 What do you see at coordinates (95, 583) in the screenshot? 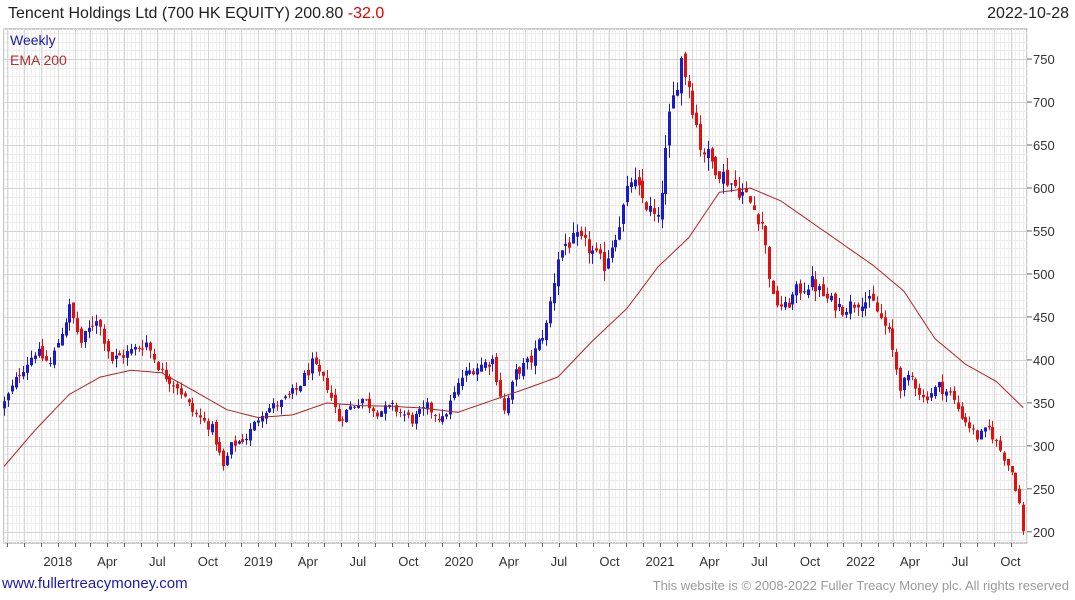
I see `footer-website-link: www.fullertreacymoney.com` at bounding box center [95, 583].